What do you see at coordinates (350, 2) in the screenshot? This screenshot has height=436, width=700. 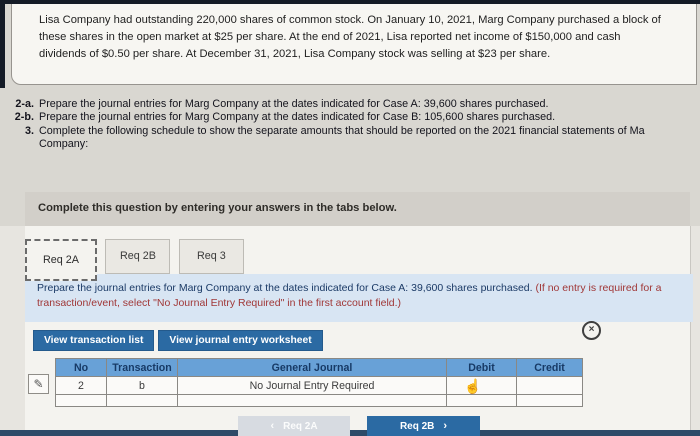 I see `window-top-edge` at bounding box center [350, 2].